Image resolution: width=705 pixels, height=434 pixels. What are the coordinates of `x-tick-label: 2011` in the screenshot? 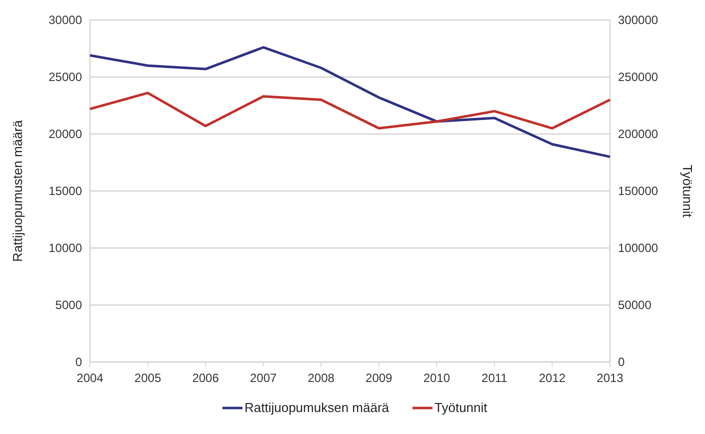 It's located at (495, 378).